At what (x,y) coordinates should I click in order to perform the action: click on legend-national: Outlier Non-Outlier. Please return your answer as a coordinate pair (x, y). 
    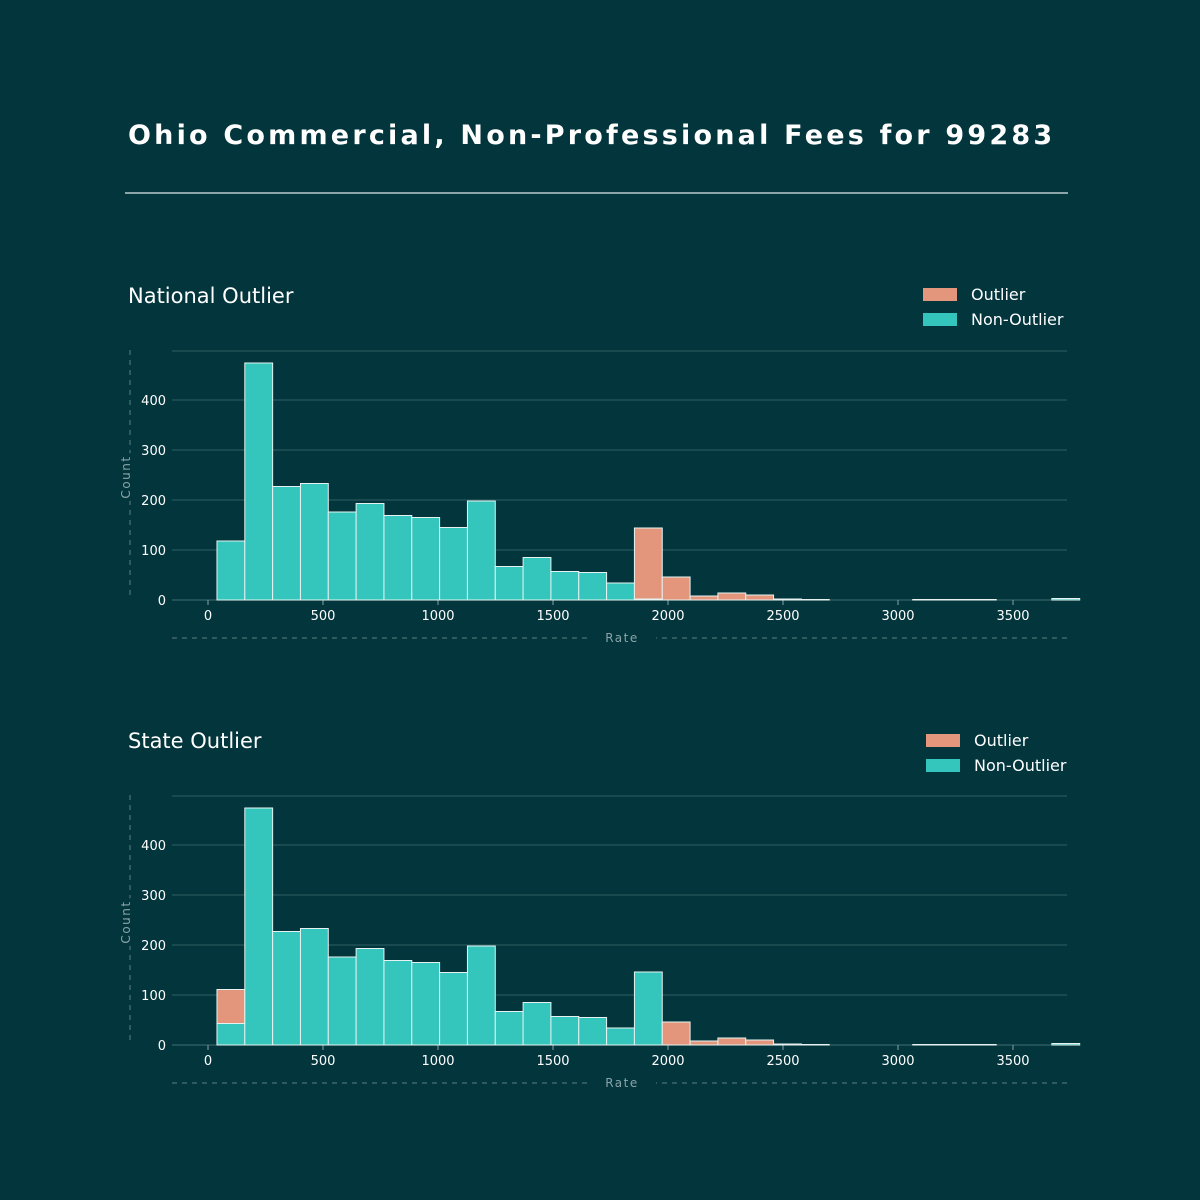
    Looking at the image, I should click on (993, 307).